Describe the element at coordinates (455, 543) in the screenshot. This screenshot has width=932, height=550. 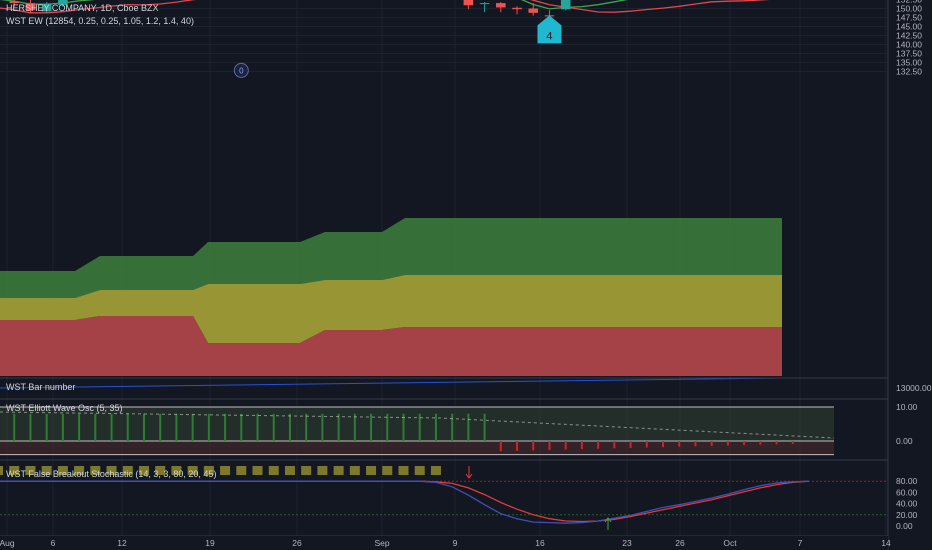
I see `time-tick: 9` at that location.